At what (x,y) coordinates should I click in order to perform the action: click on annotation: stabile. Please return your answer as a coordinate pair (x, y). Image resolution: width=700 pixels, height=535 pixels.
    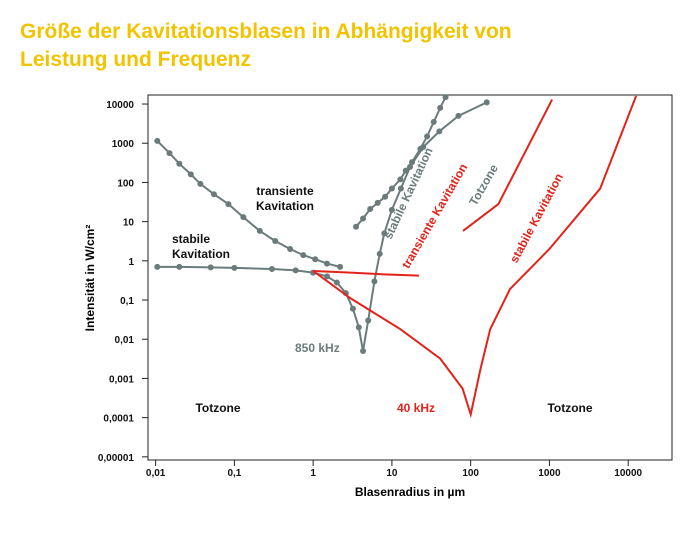
    Looking at the image, I should click on (191, 239).